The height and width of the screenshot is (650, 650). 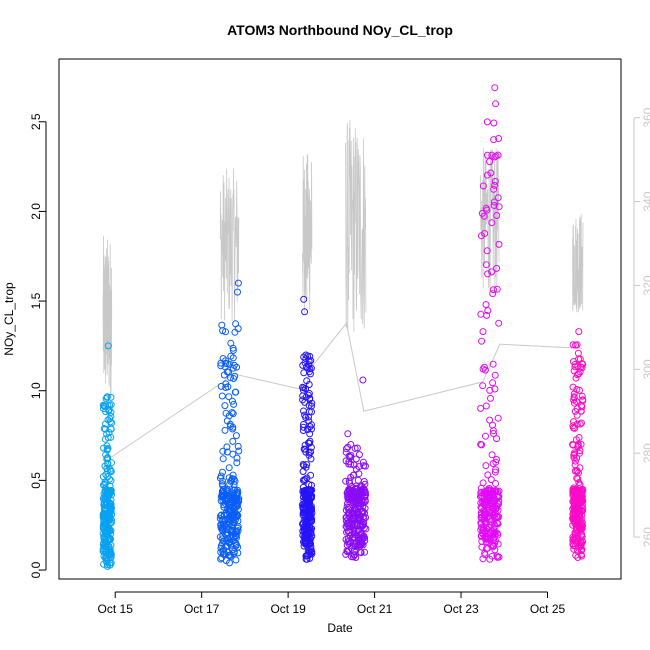 I want to click on data-point-outlier, so click(x=237, y=292).